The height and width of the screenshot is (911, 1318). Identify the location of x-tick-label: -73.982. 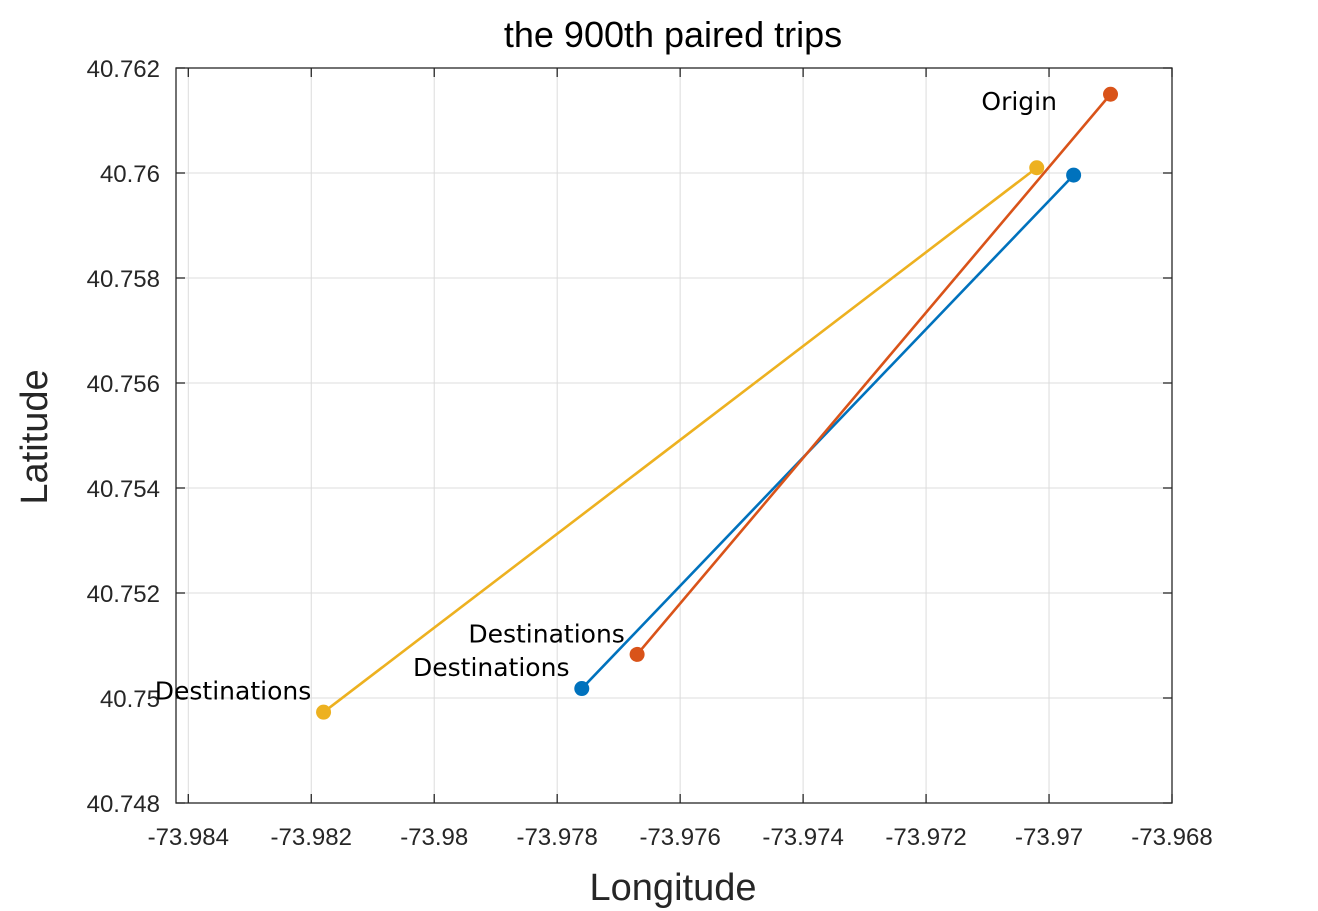
(311, 837).